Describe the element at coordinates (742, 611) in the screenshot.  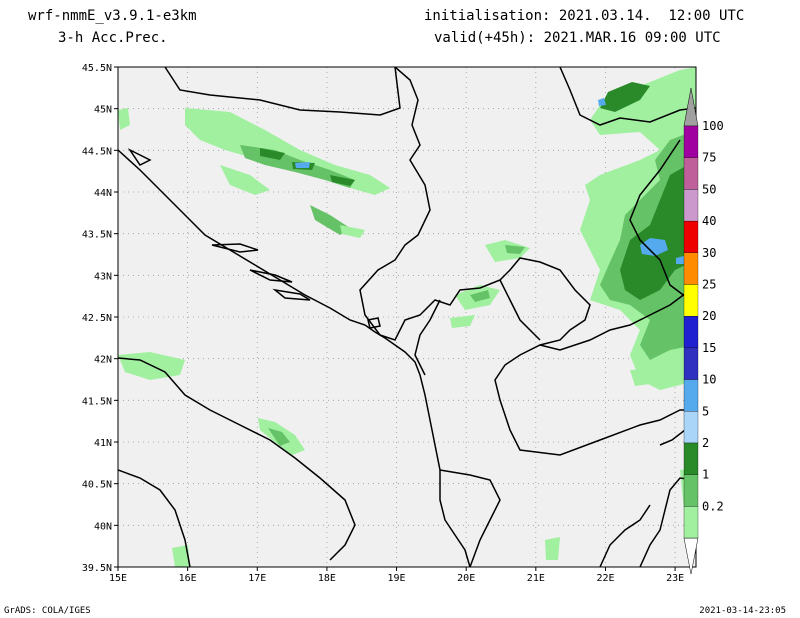
I see `render-timestamp: 2021-03-14-23:05` at that location.